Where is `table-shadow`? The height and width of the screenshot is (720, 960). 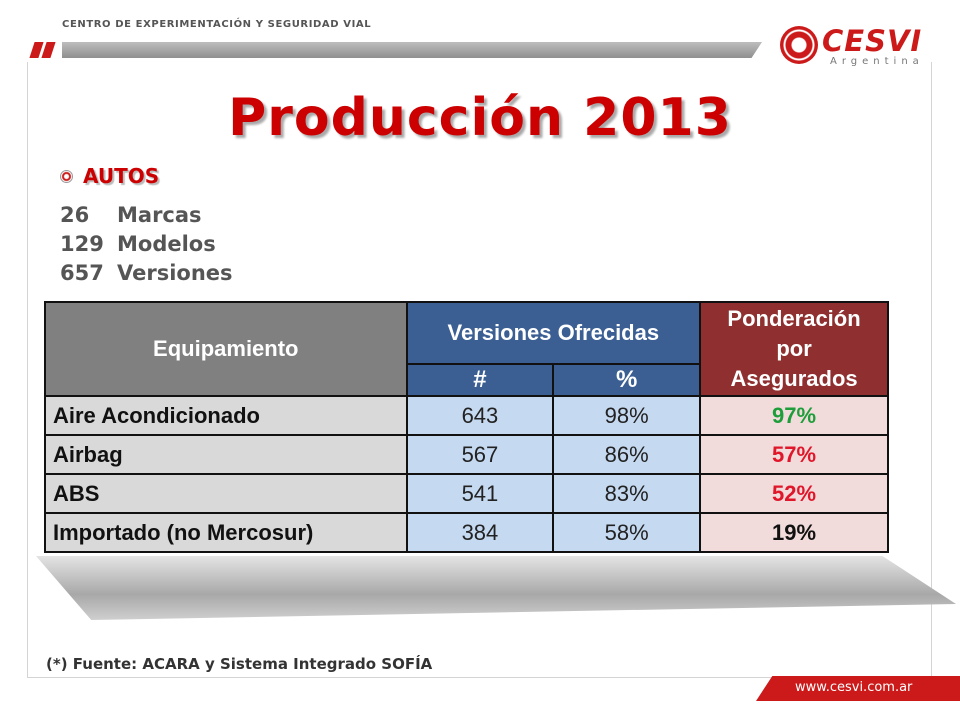 table-shadow is located at coordinates (496, 588).